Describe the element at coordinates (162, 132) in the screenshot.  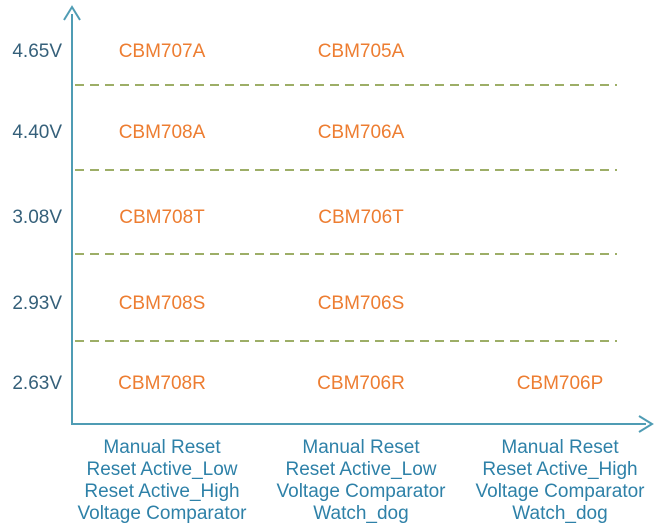
I see `part-number-label: CBM708A` at that location.